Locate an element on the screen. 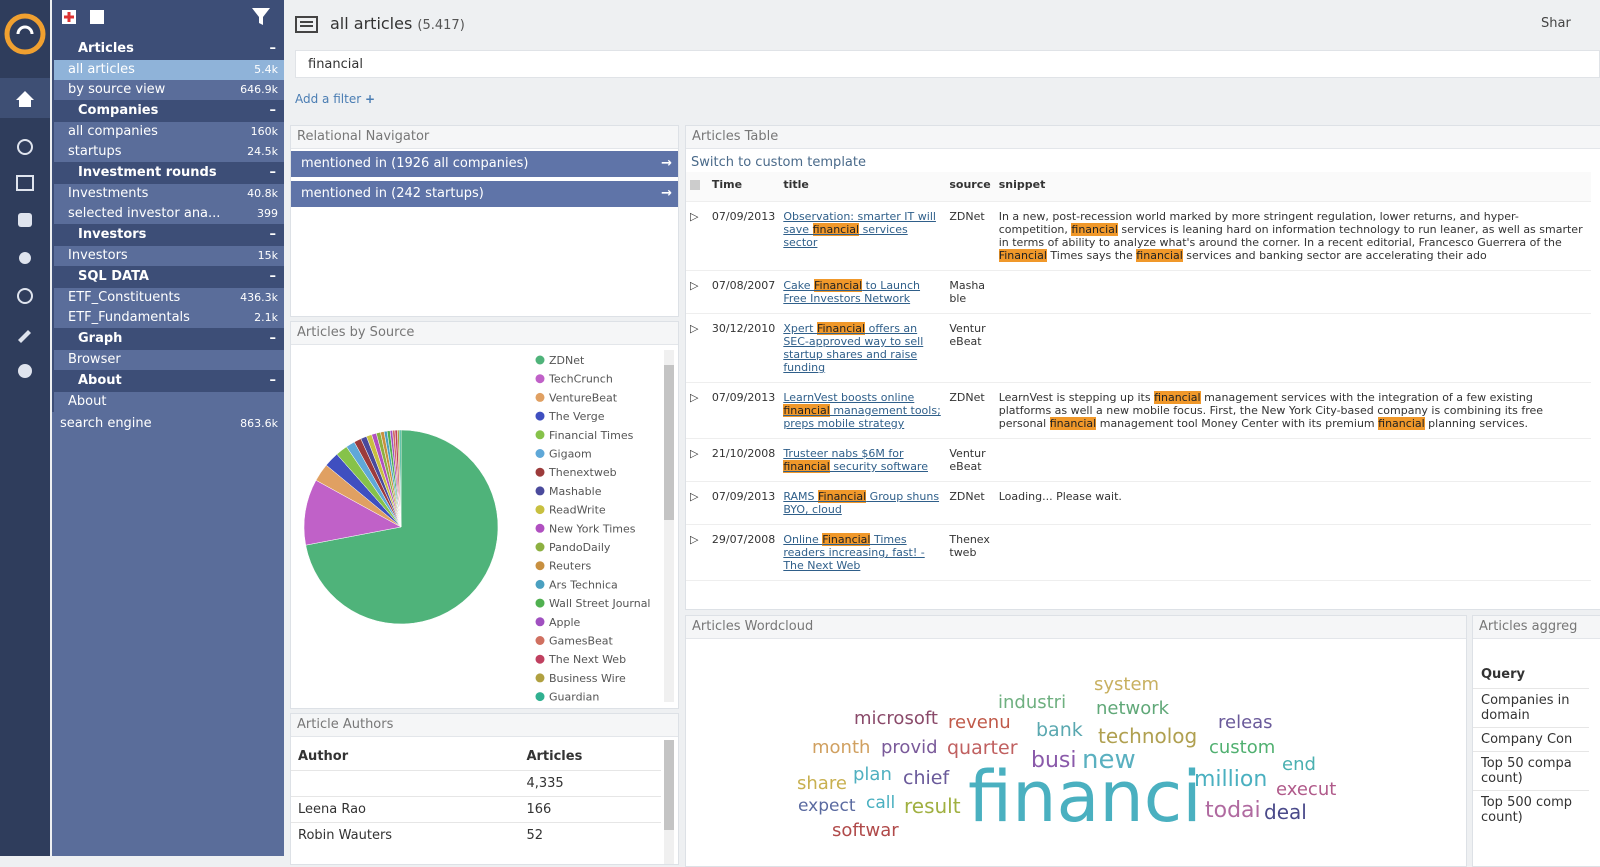  item-count: 646.9k is located at coordinates (259, 89).